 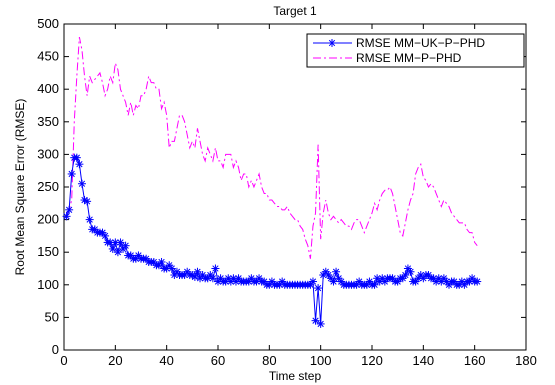 I want to click on x-tick-label-7: 140, so click(x=423, y=360).